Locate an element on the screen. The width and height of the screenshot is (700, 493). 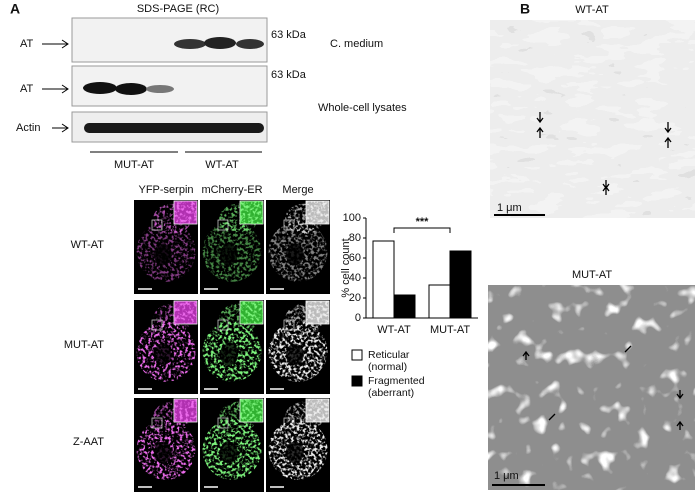
column-label: Merge is located at coordinates (297, 190).